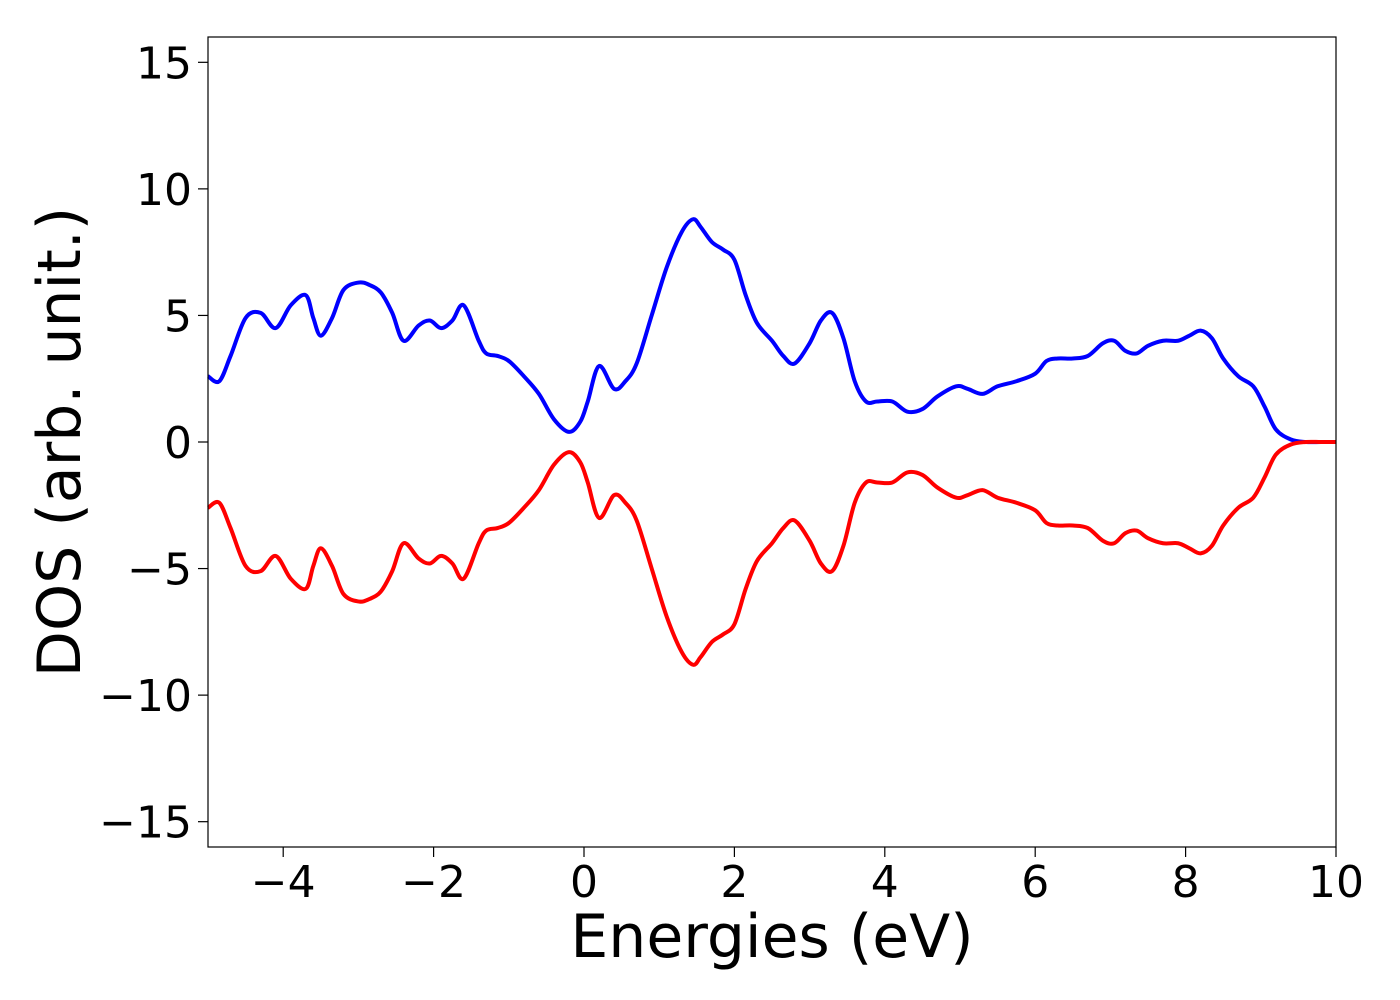  I want to click on x-tick-label: 10, so click(1336, 882).